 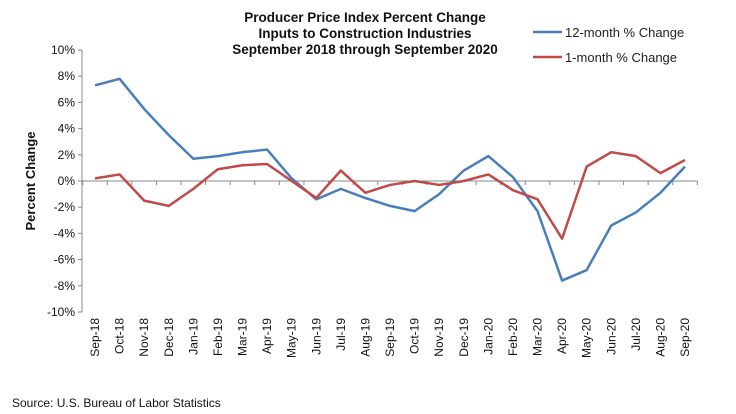 I want to click on x-tick-label: Jun-19, so click(x=316, y=336).